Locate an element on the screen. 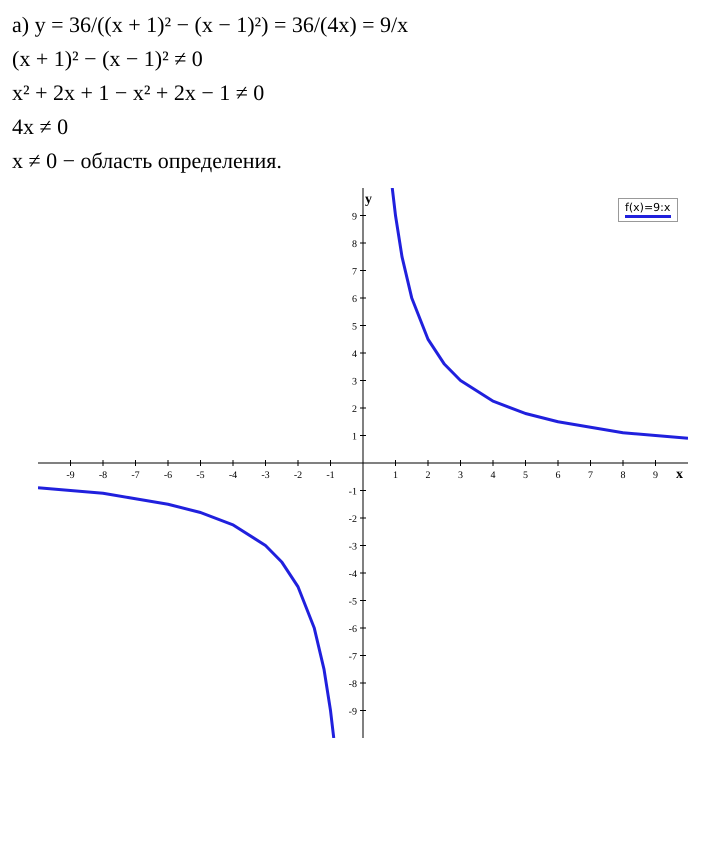 The width and height of the screenshot is (706, 864). y-tick-label: -3 is located at coordinates (352, 547).